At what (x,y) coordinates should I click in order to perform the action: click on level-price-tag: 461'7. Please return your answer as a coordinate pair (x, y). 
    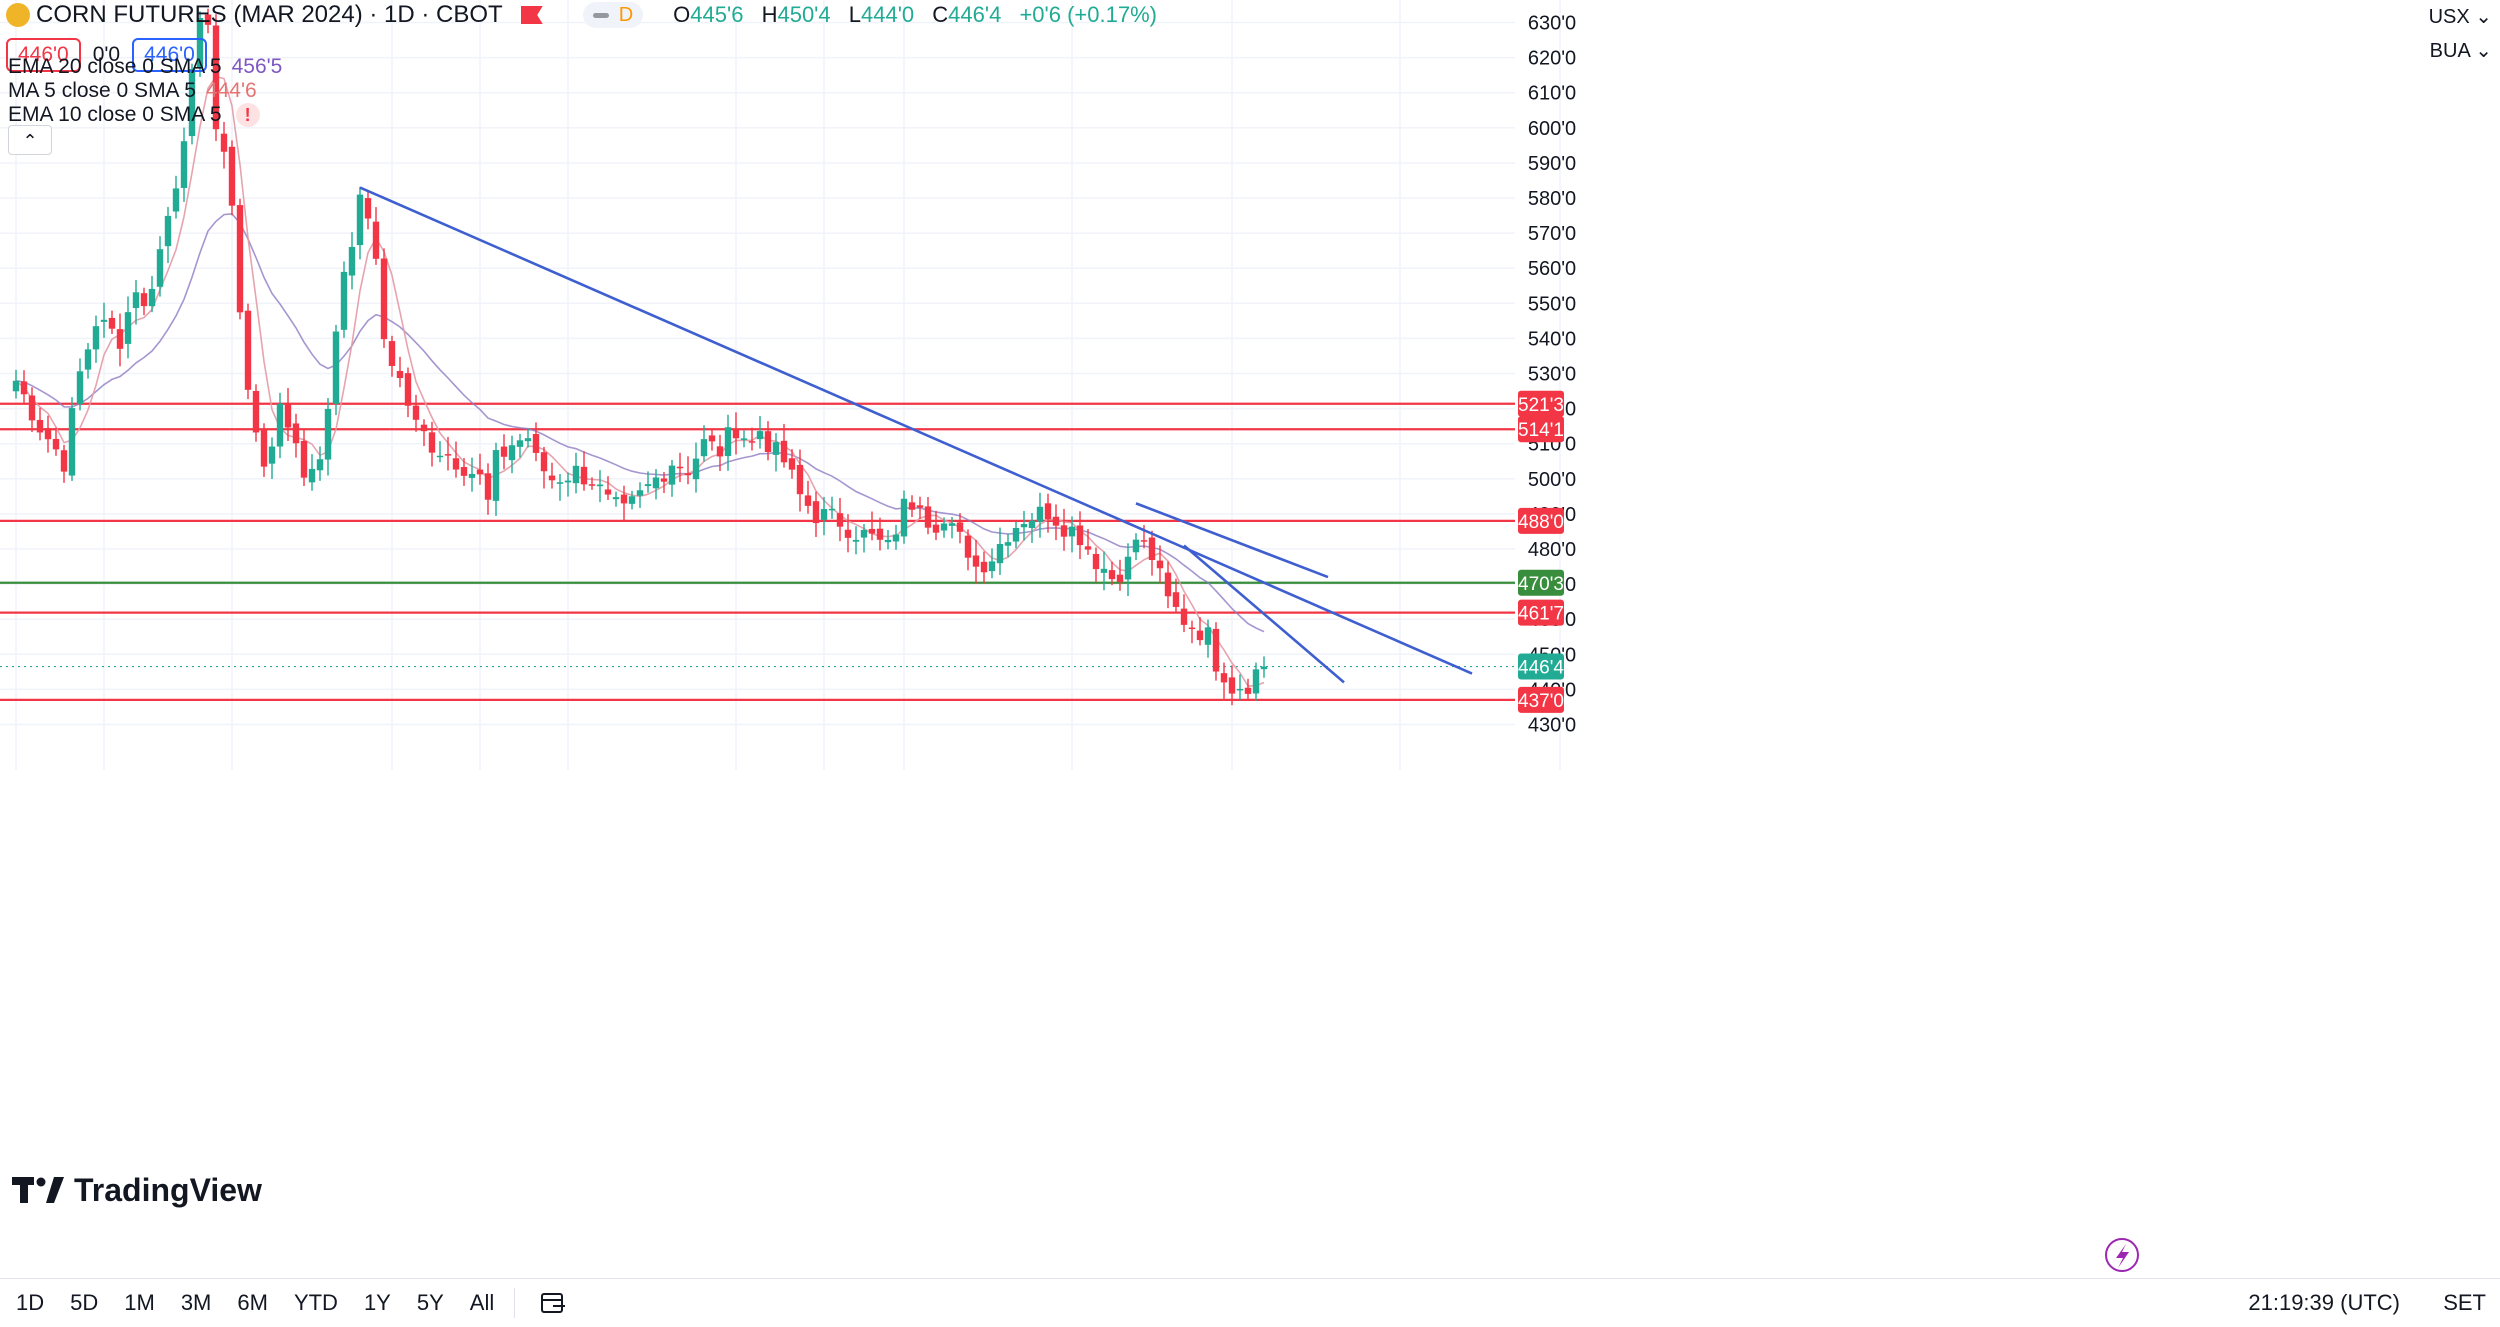
    Looking at the image, I should click on (1541, 614).